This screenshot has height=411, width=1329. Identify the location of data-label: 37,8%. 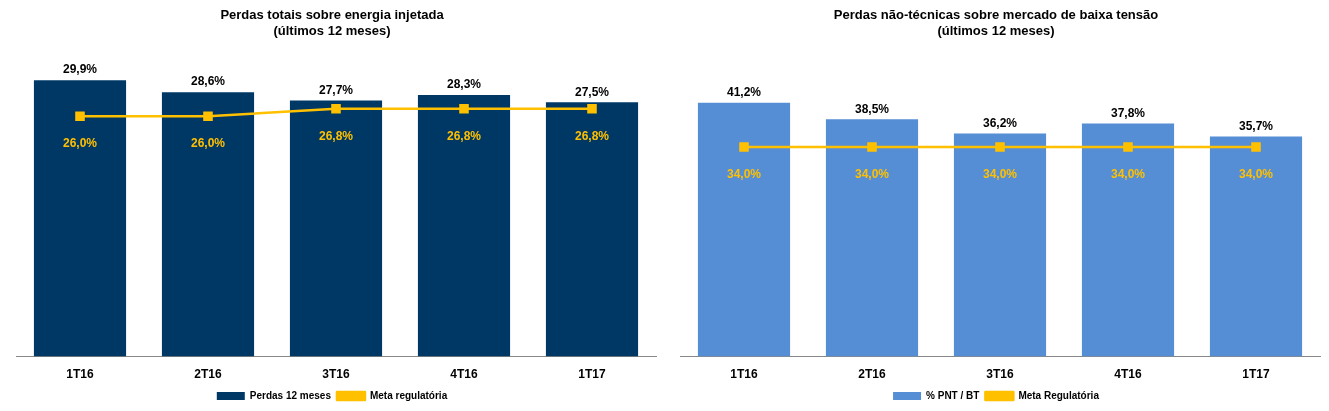
(1128, 112).